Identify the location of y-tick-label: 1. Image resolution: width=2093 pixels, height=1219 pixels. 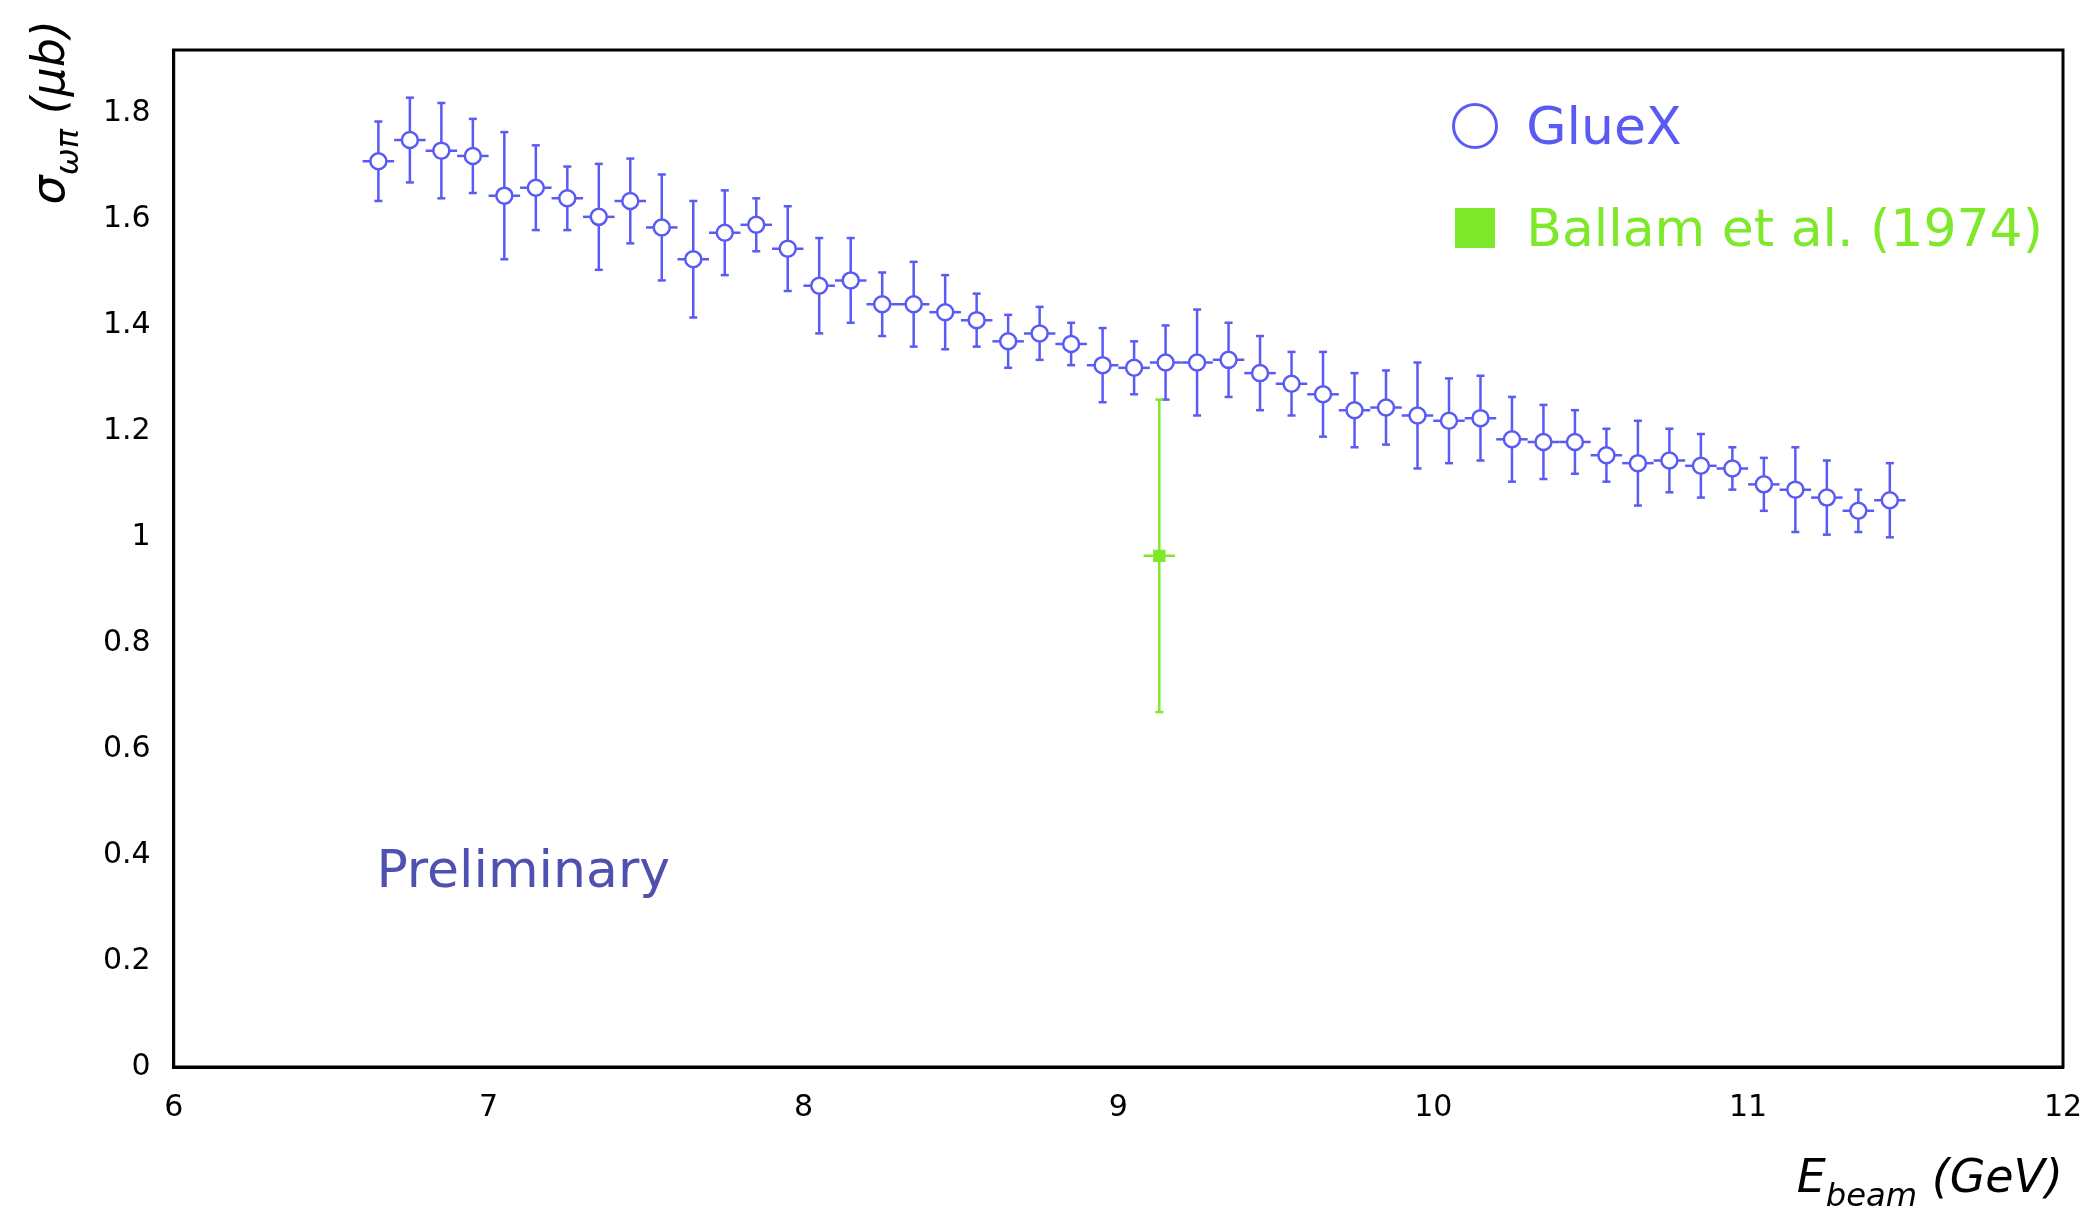
(141, 535).